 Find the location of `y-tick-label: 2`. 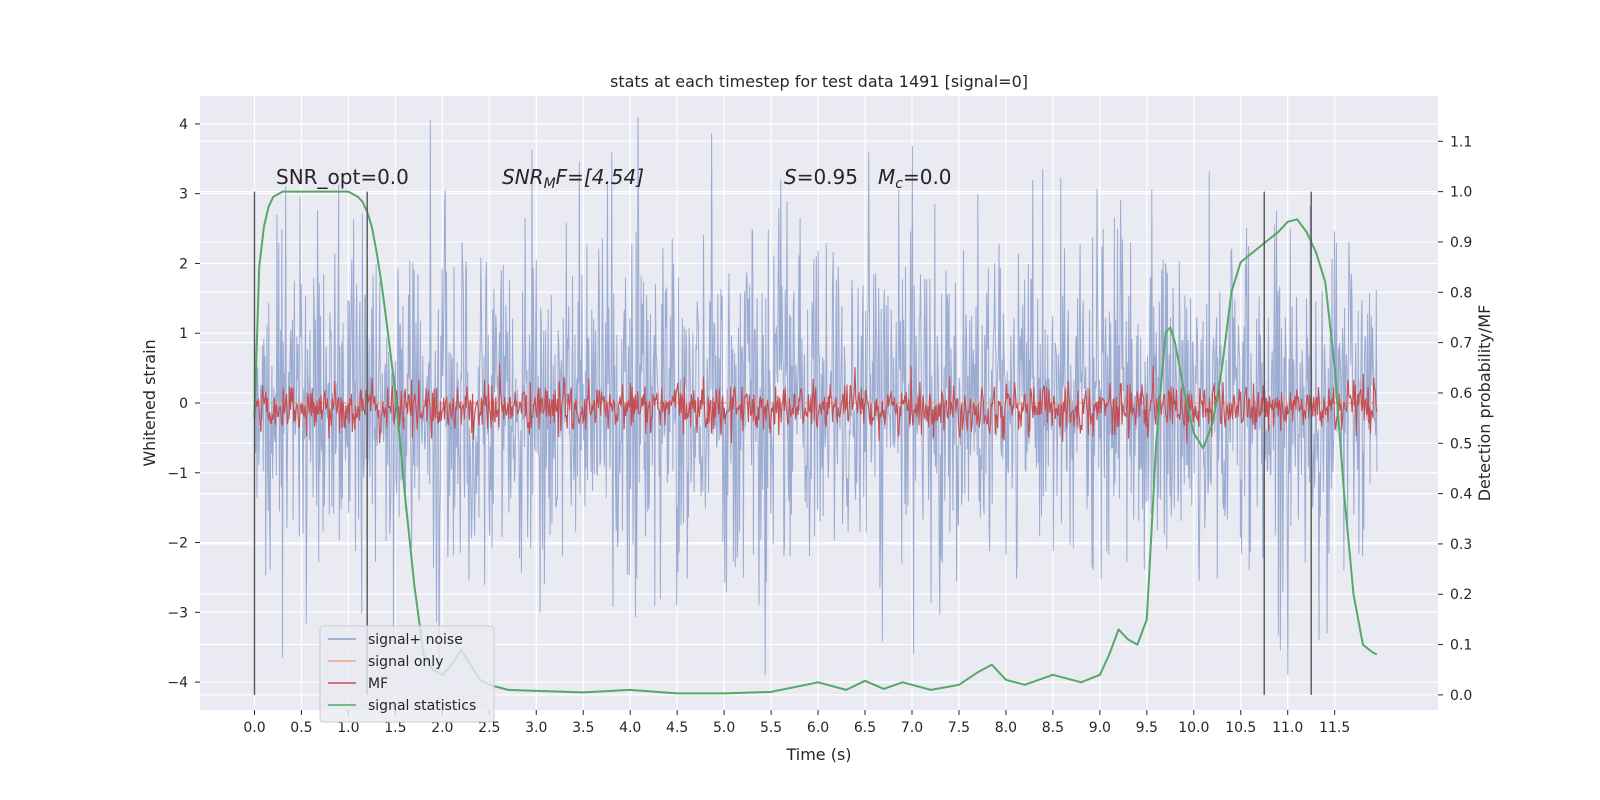

y-tick-label: 2 is located at coordinates (183, 264).